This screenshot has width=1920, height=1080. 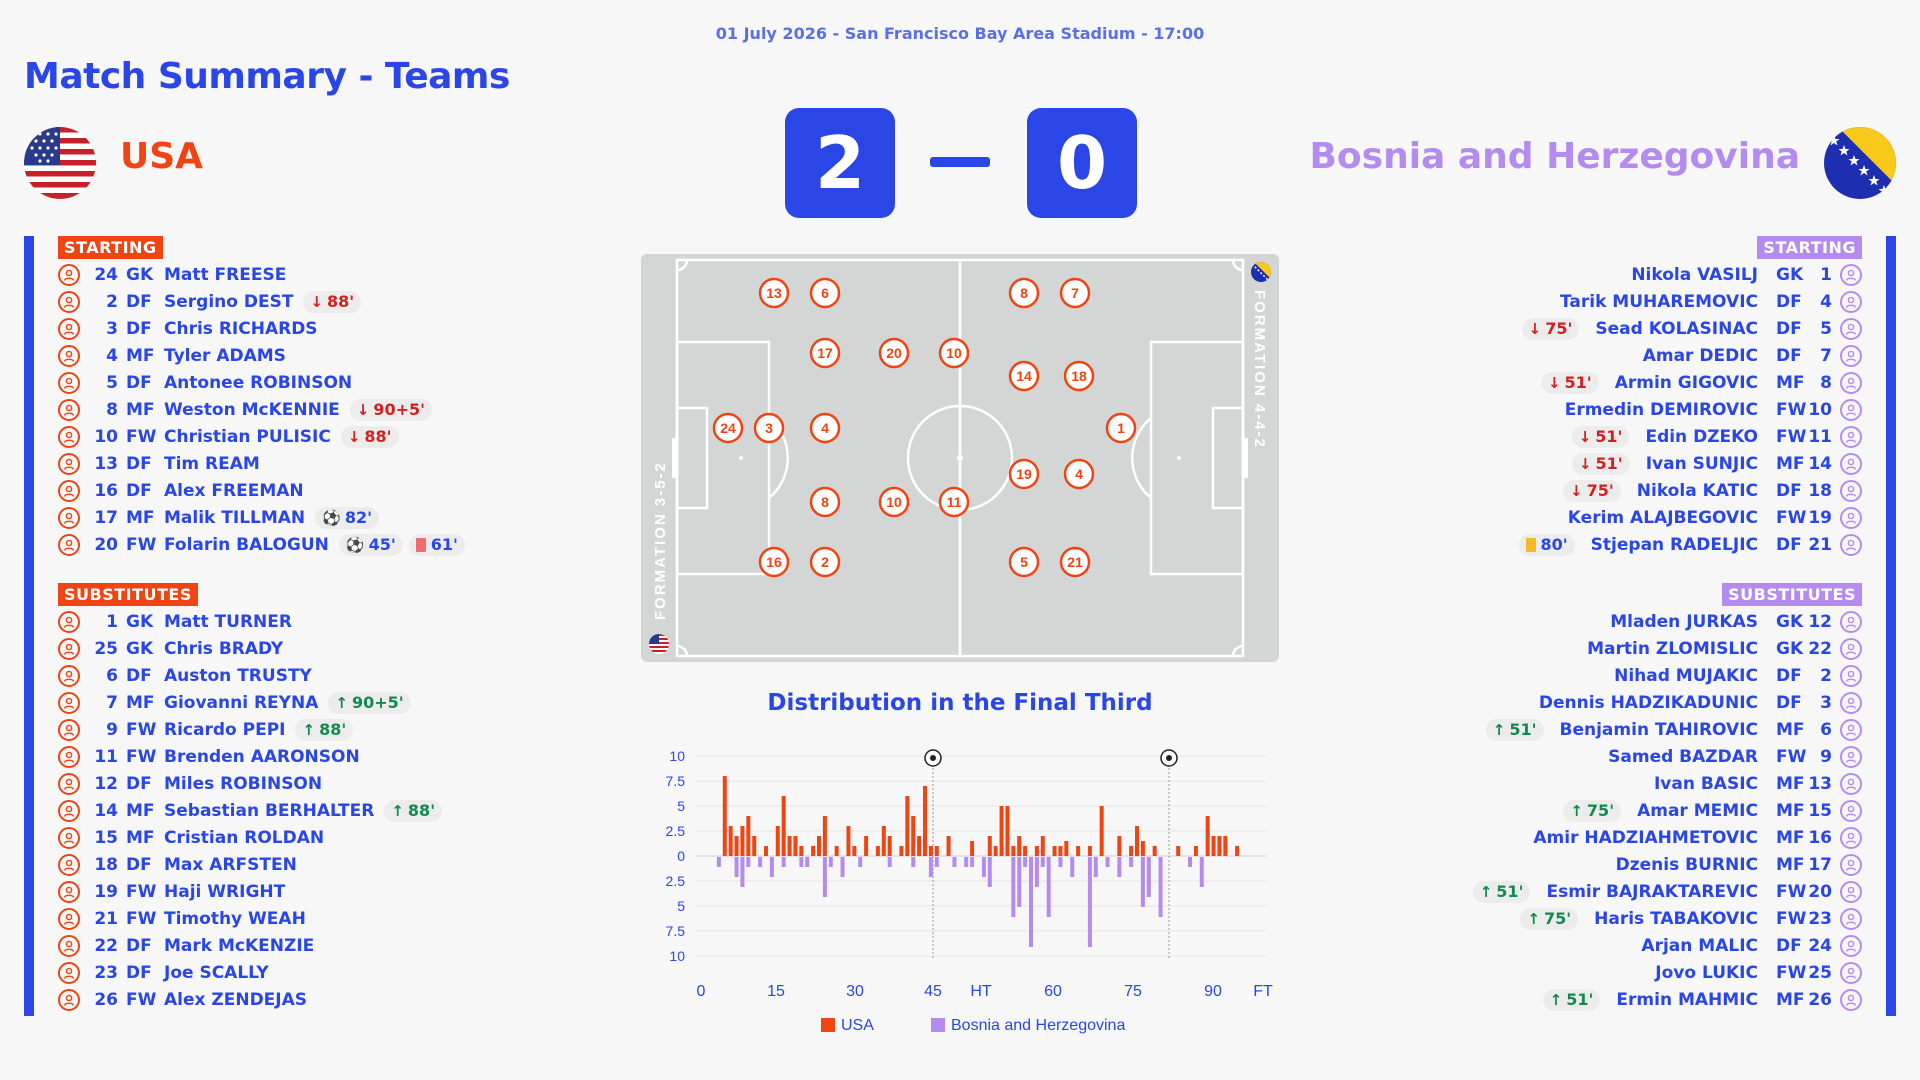 What do you see at coordinates (112, 409) in the screenshot?
I see `player-number: 8` at bounding box center [112, 409].